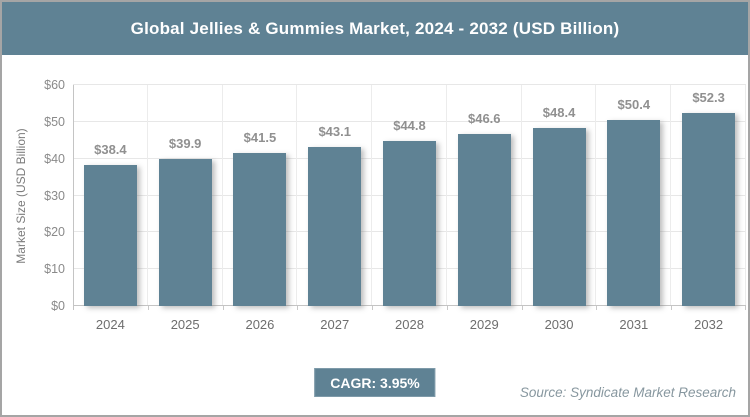 The height and width of the screenshot is (417, 750). I want to click on x-tick-label: 2031, so click(634, 324).